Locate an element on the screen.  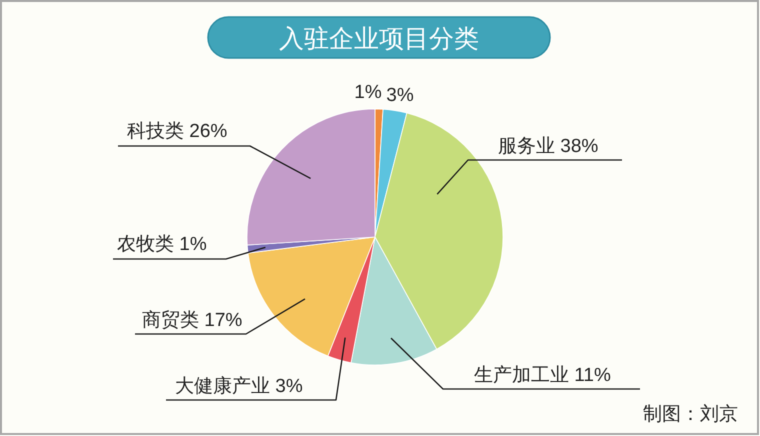
title: 入驻企业项目分类 is located at coordinates (379, 37).